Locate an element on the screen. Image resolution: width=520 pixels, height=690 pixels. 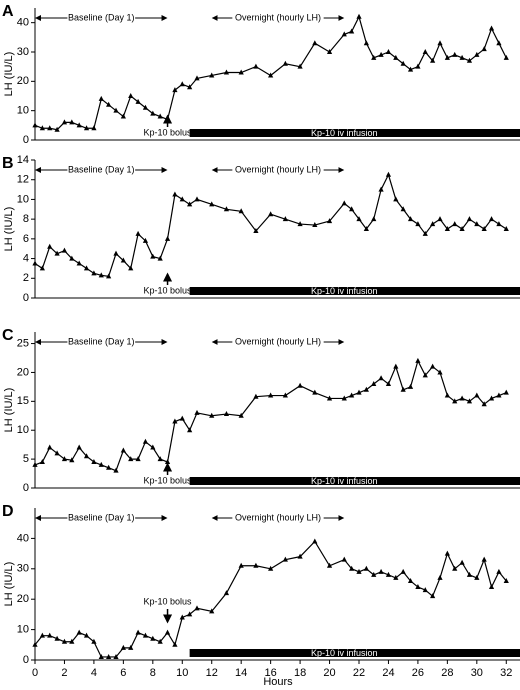
y-tick-label: 10 is located at coordinates (23, 199).